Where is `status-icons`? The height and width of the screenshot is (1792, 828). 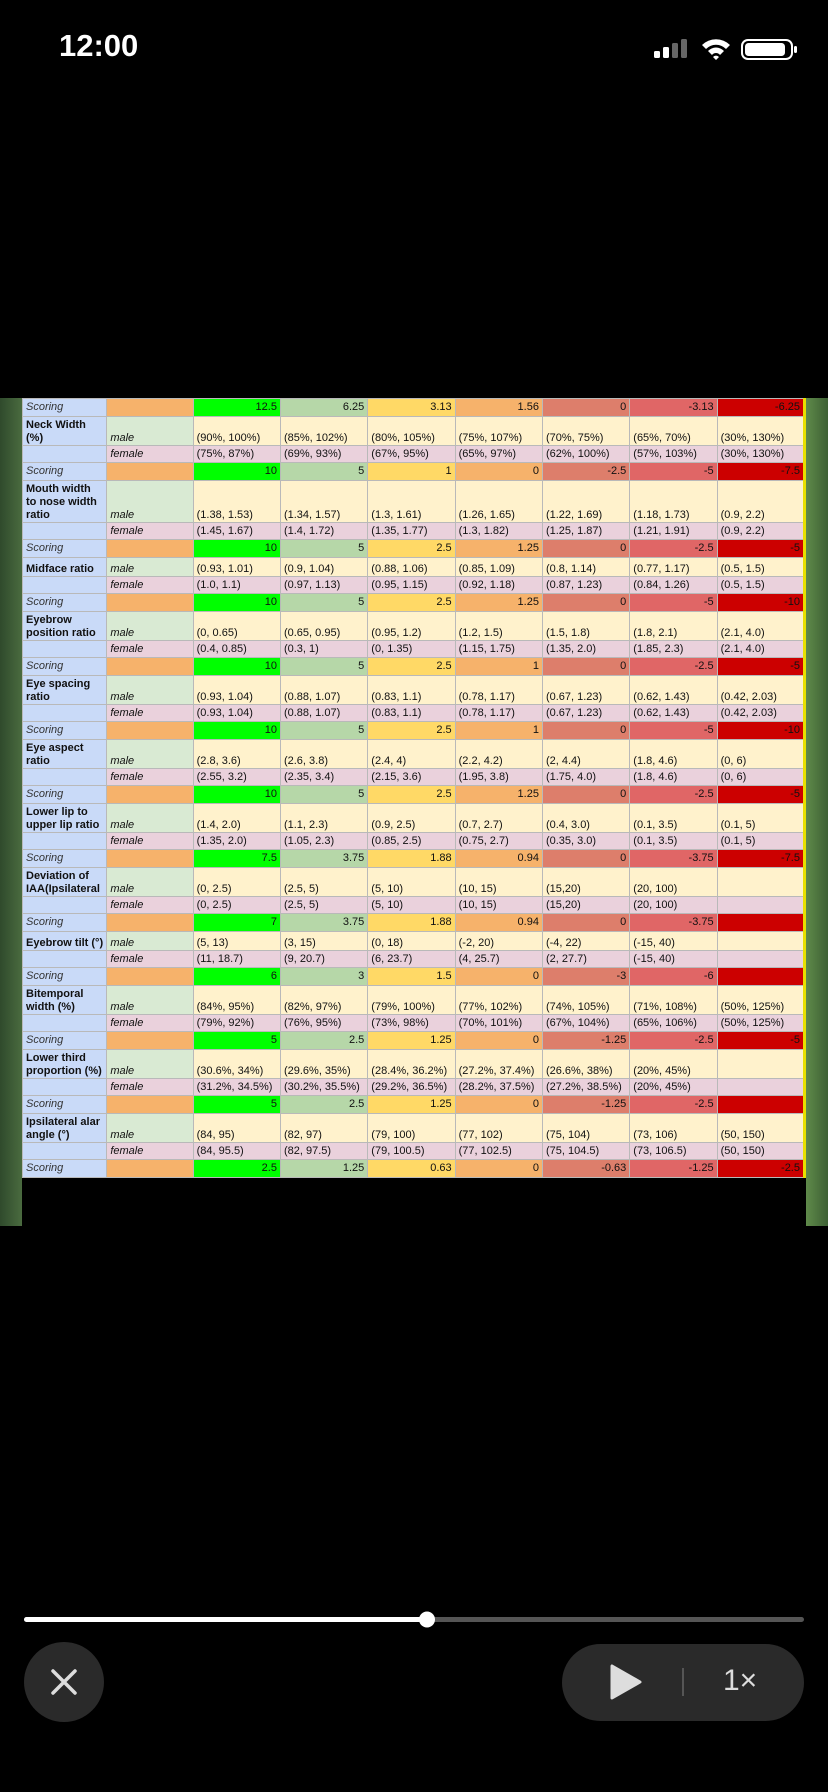
status-icons is located at coordinates (725, 49).